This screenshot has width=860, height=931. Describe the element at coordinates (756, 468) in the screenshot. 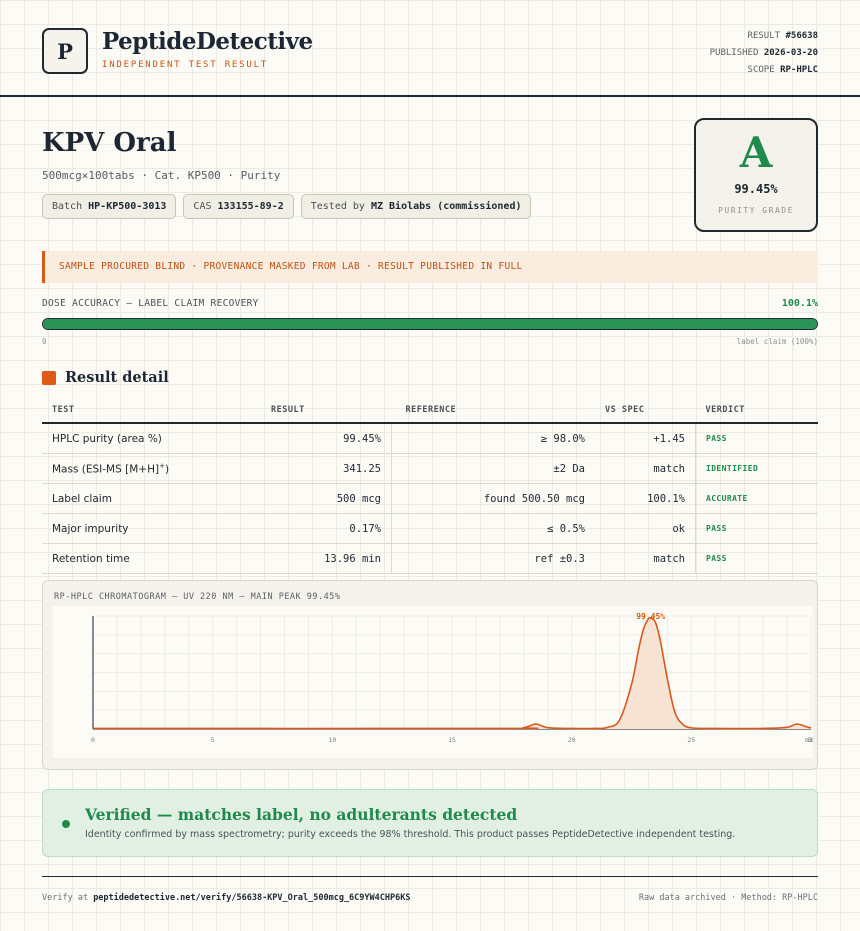

I see `cell-verdict: IDENTIFIED` at that location.